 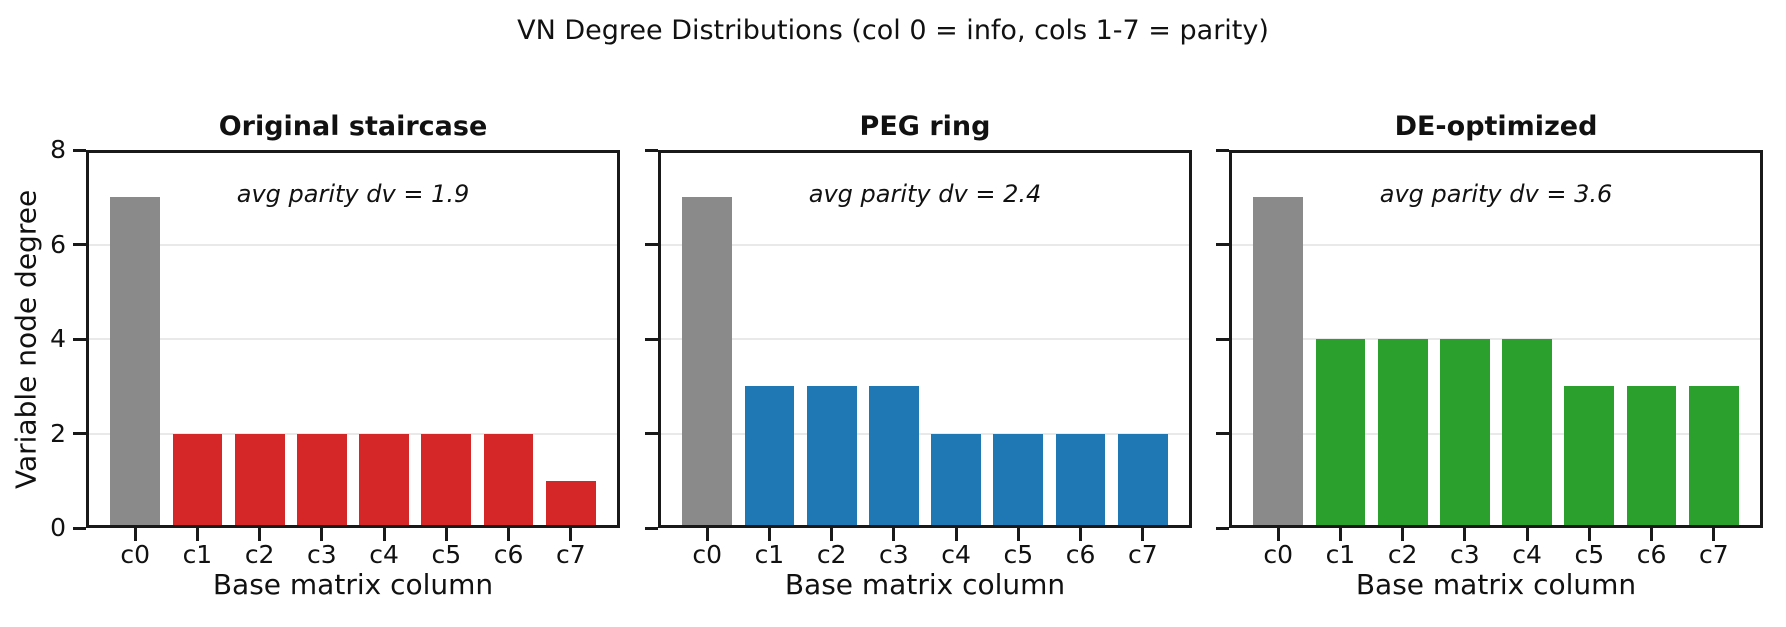 I want to click on y-tick-label-6: 6, so click(x=58, y=244).